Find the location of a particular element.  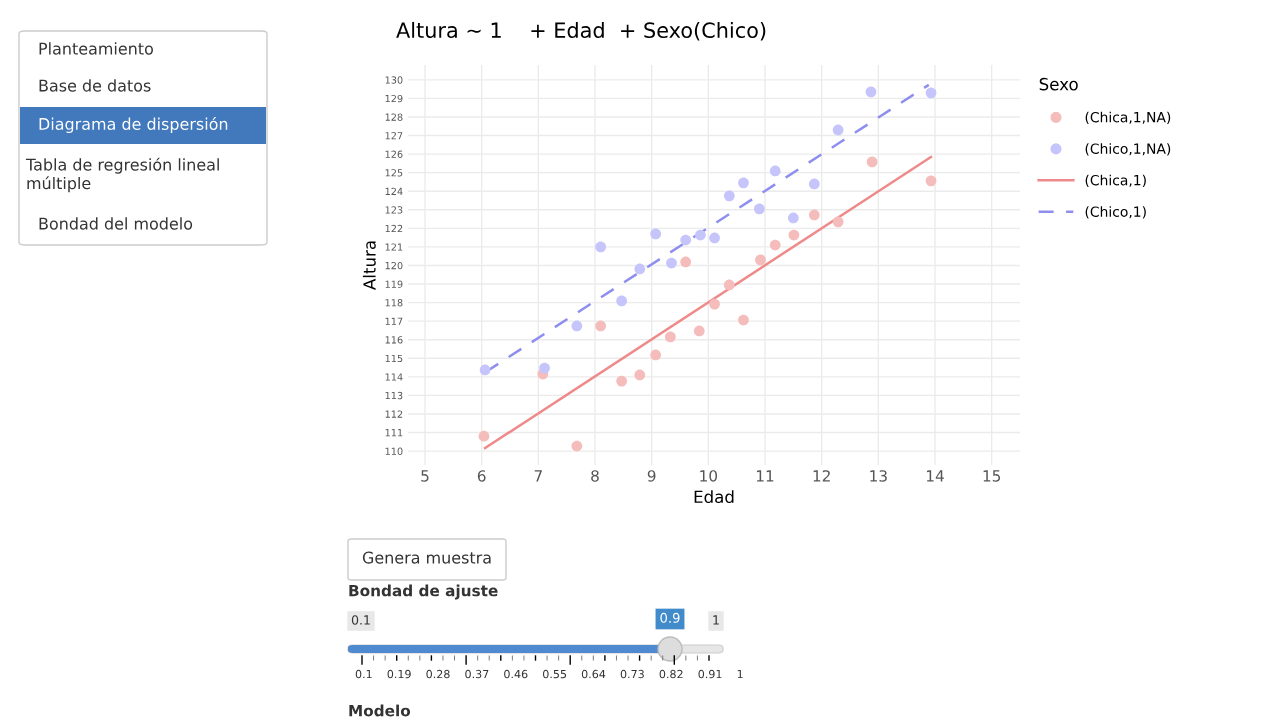

y-tick-label: 124 is located at coordinates (394, 191).